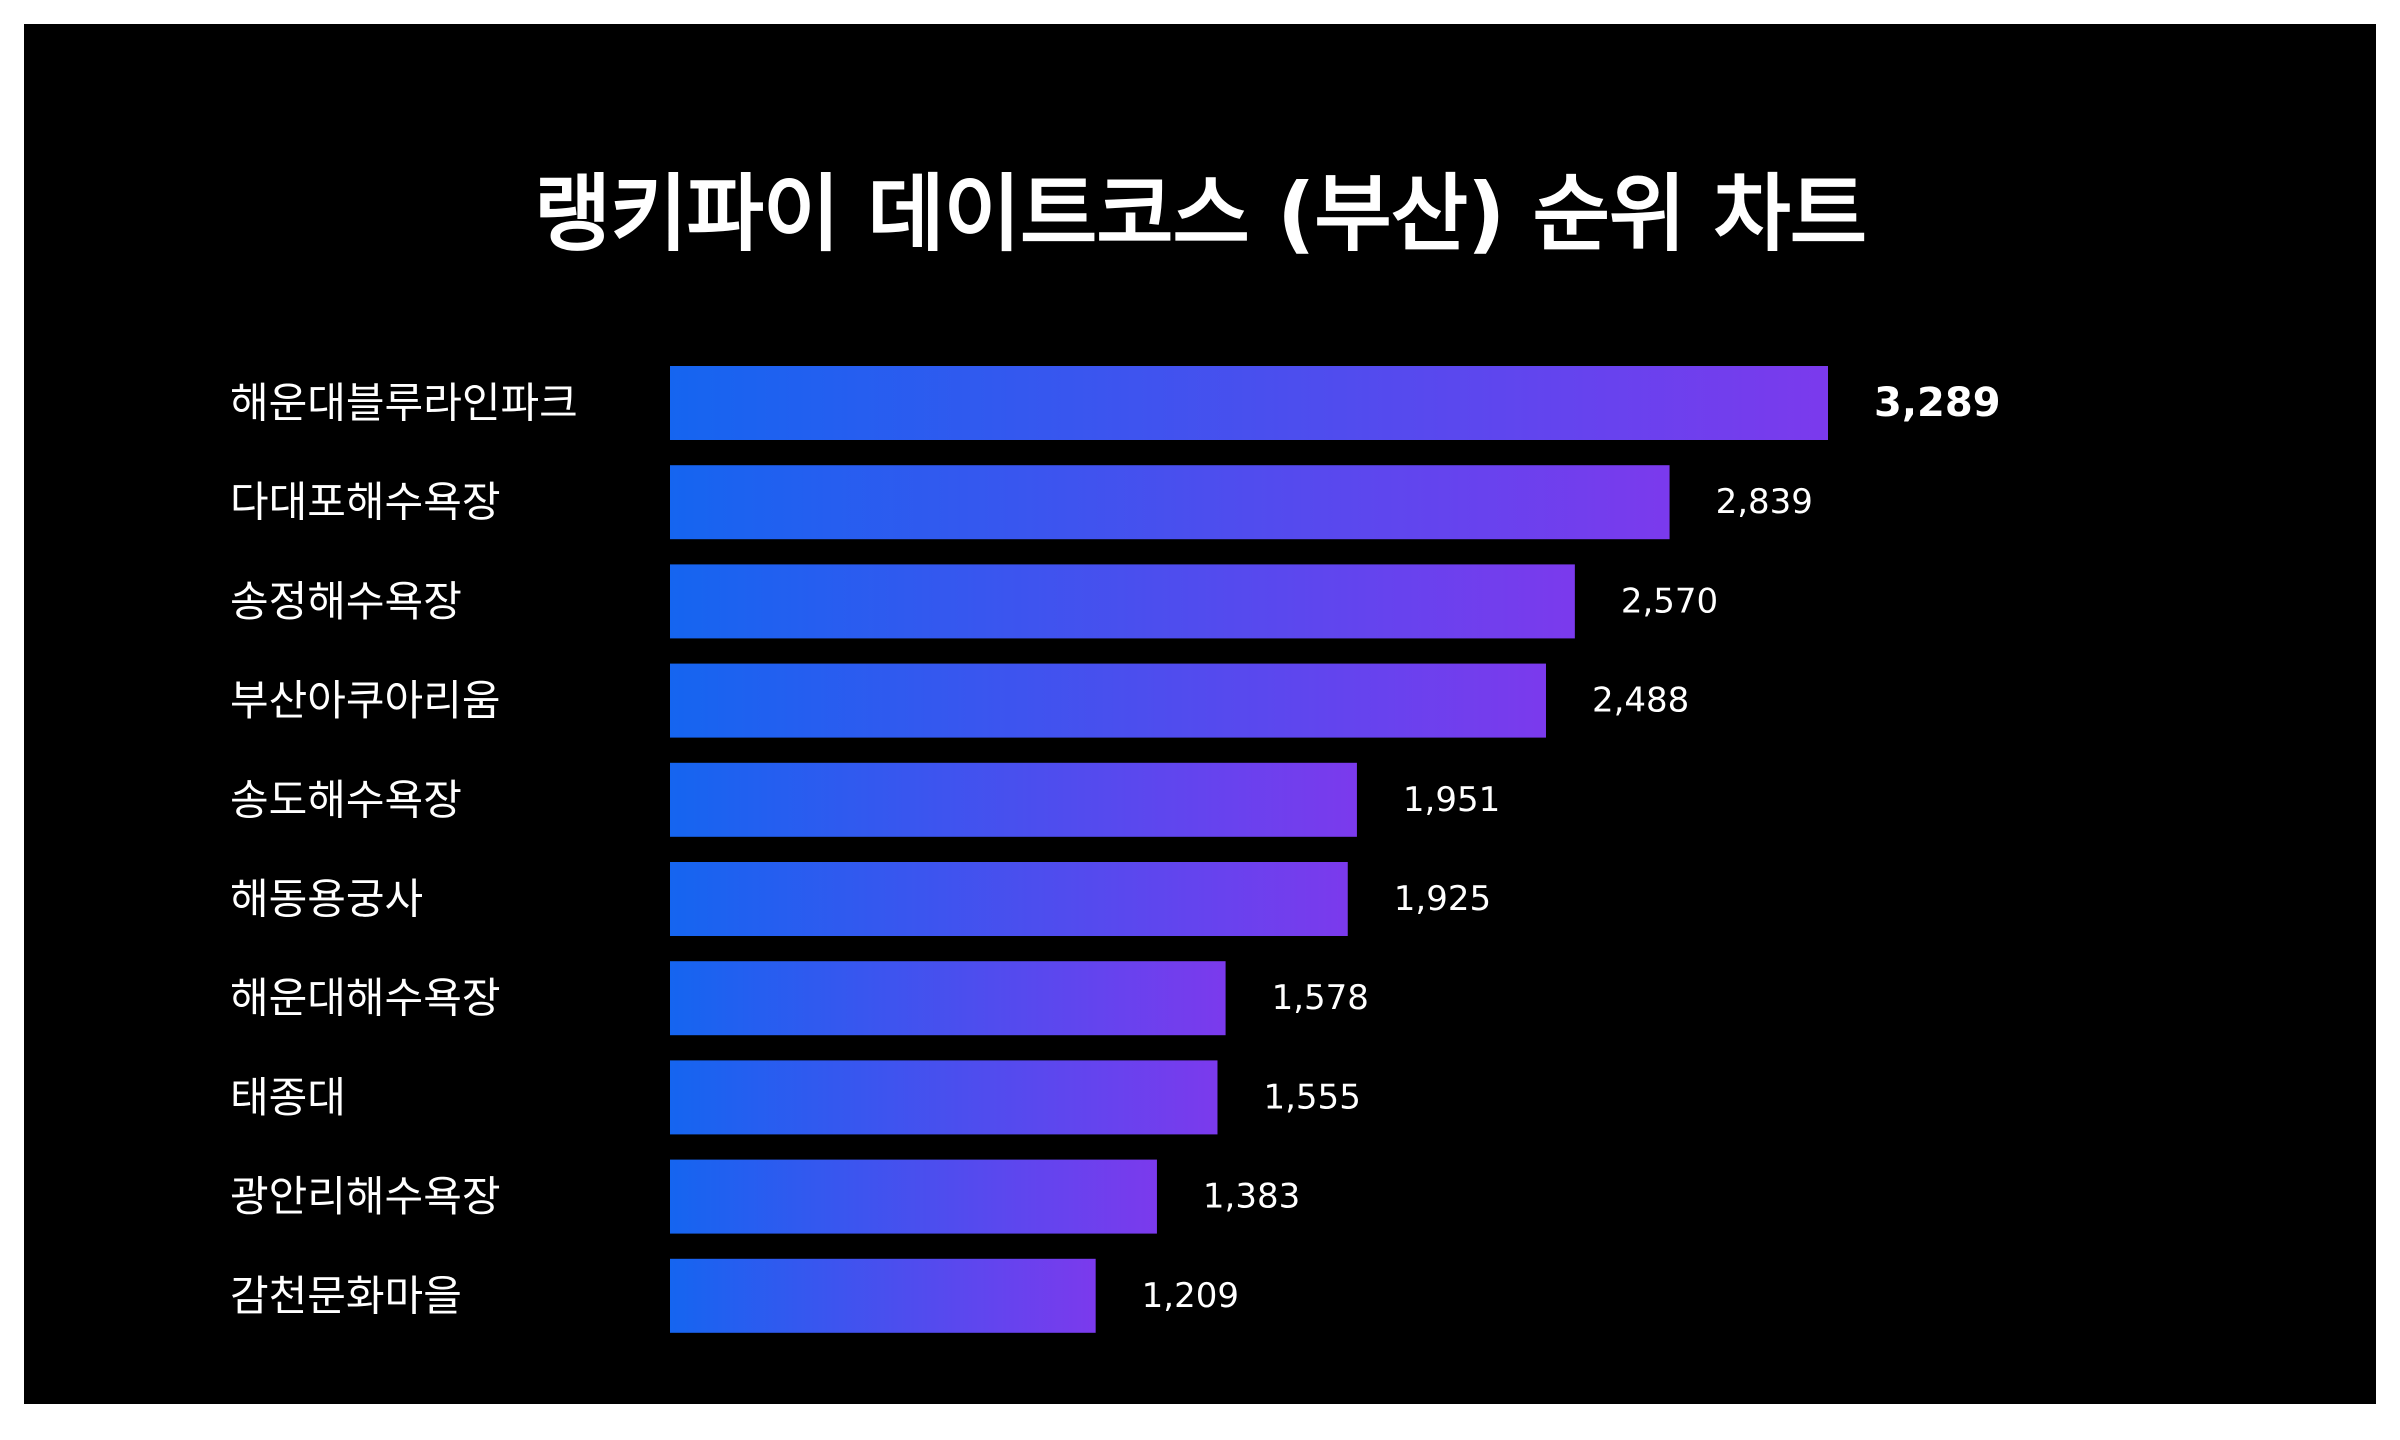  What do you see at coordinates (1251, 1197) in the screenshot?
I see `value-label: 1,383` at bounding box center [1251, 1197].